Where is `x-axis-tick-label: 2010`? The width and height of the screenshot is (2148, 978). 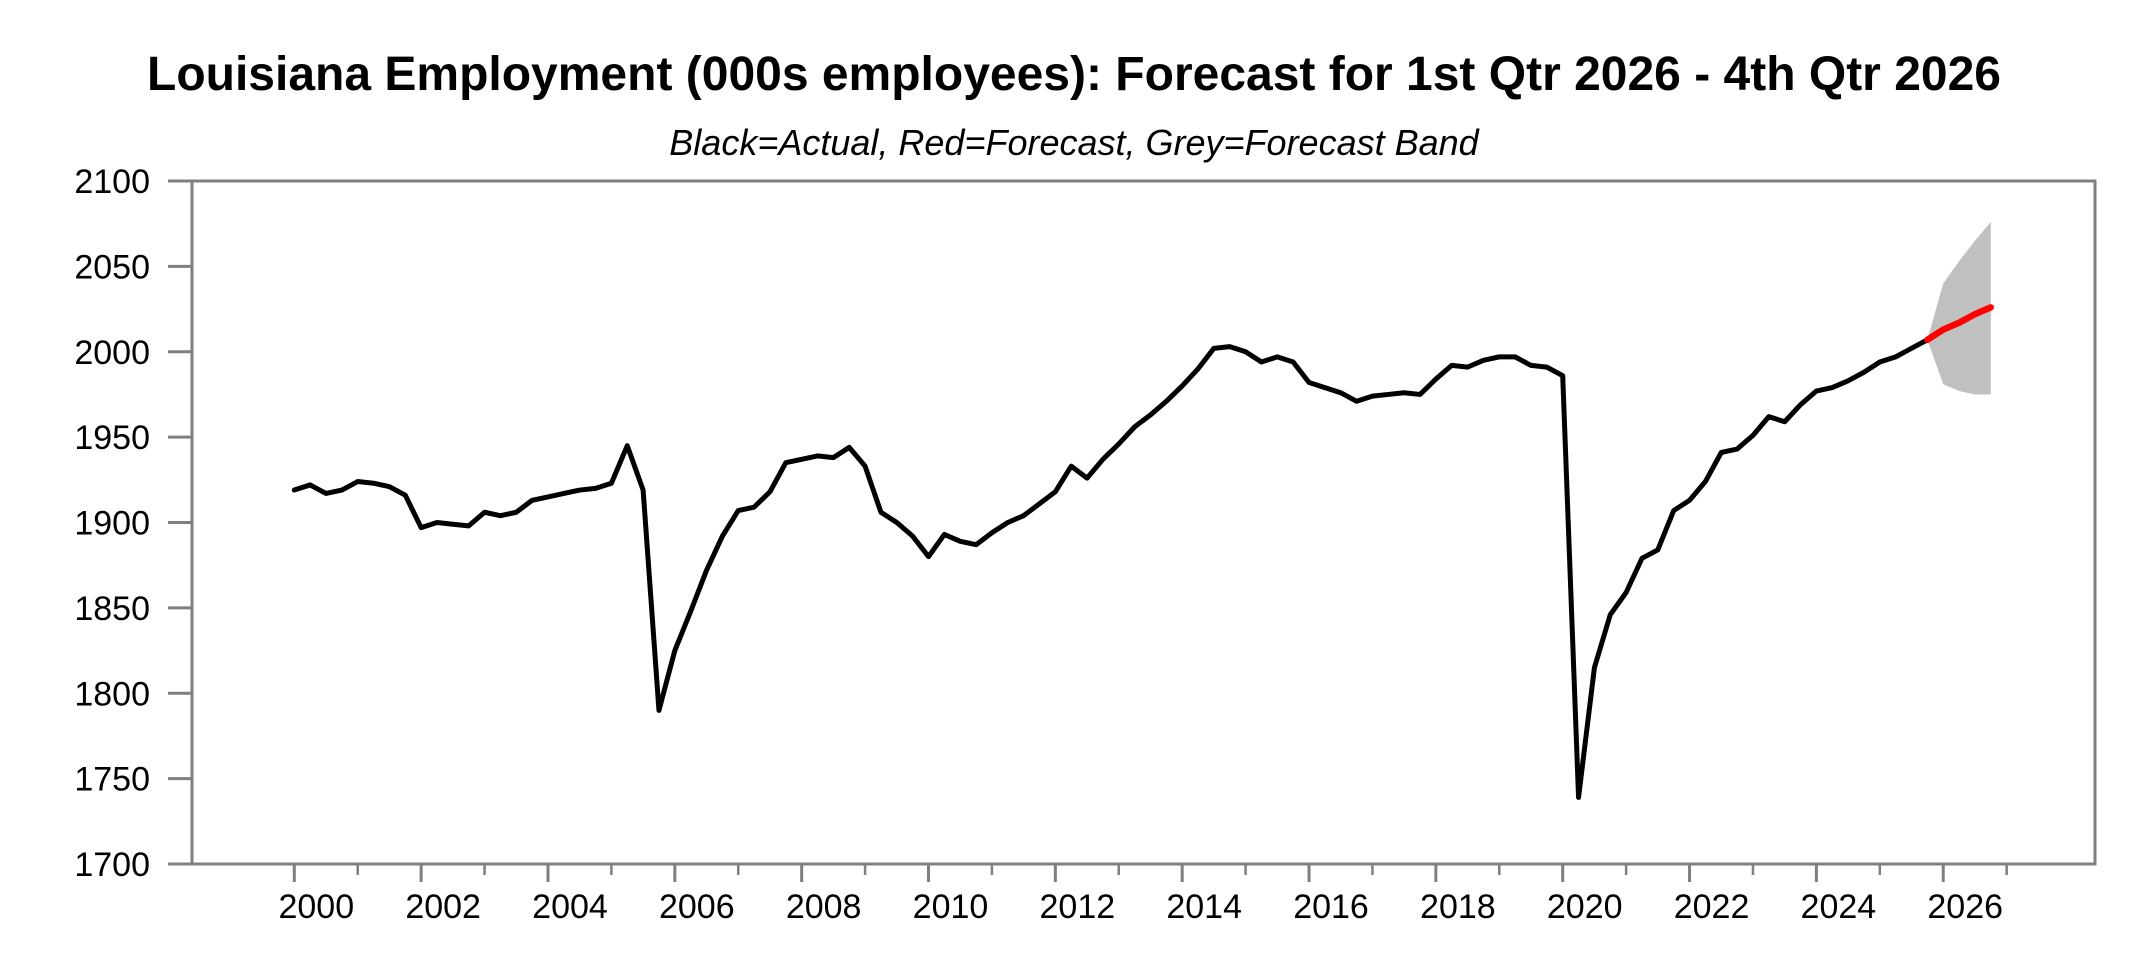 x-axis-tick-label: 2010 is located at coordinates (951, 907).